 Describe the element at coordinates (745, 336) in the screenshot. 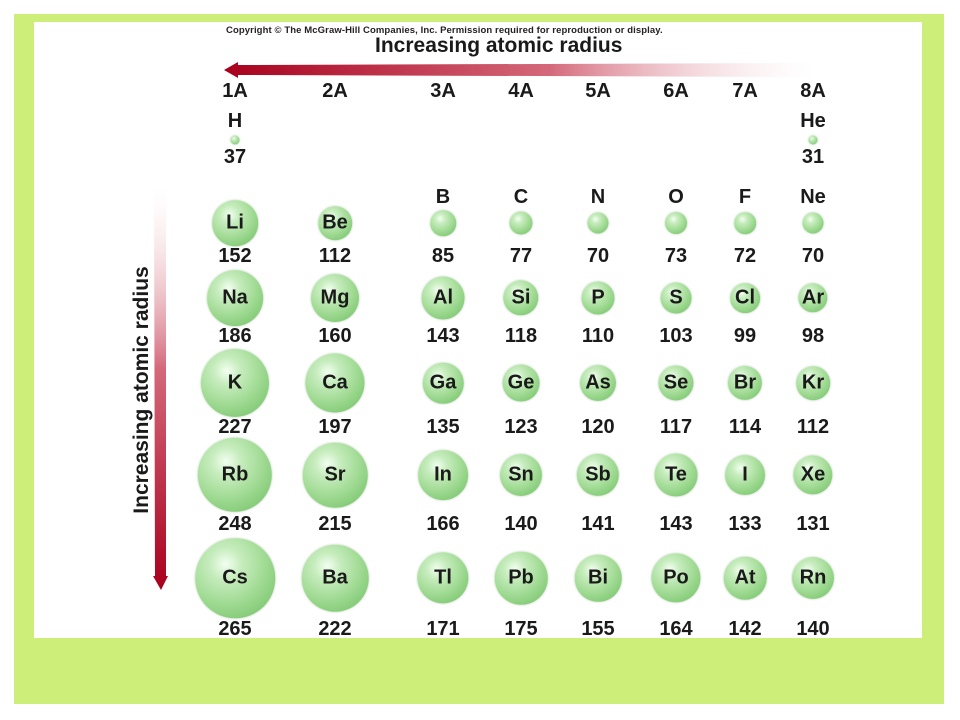

I see `atomic-radius-value-cl: 99` at that location.